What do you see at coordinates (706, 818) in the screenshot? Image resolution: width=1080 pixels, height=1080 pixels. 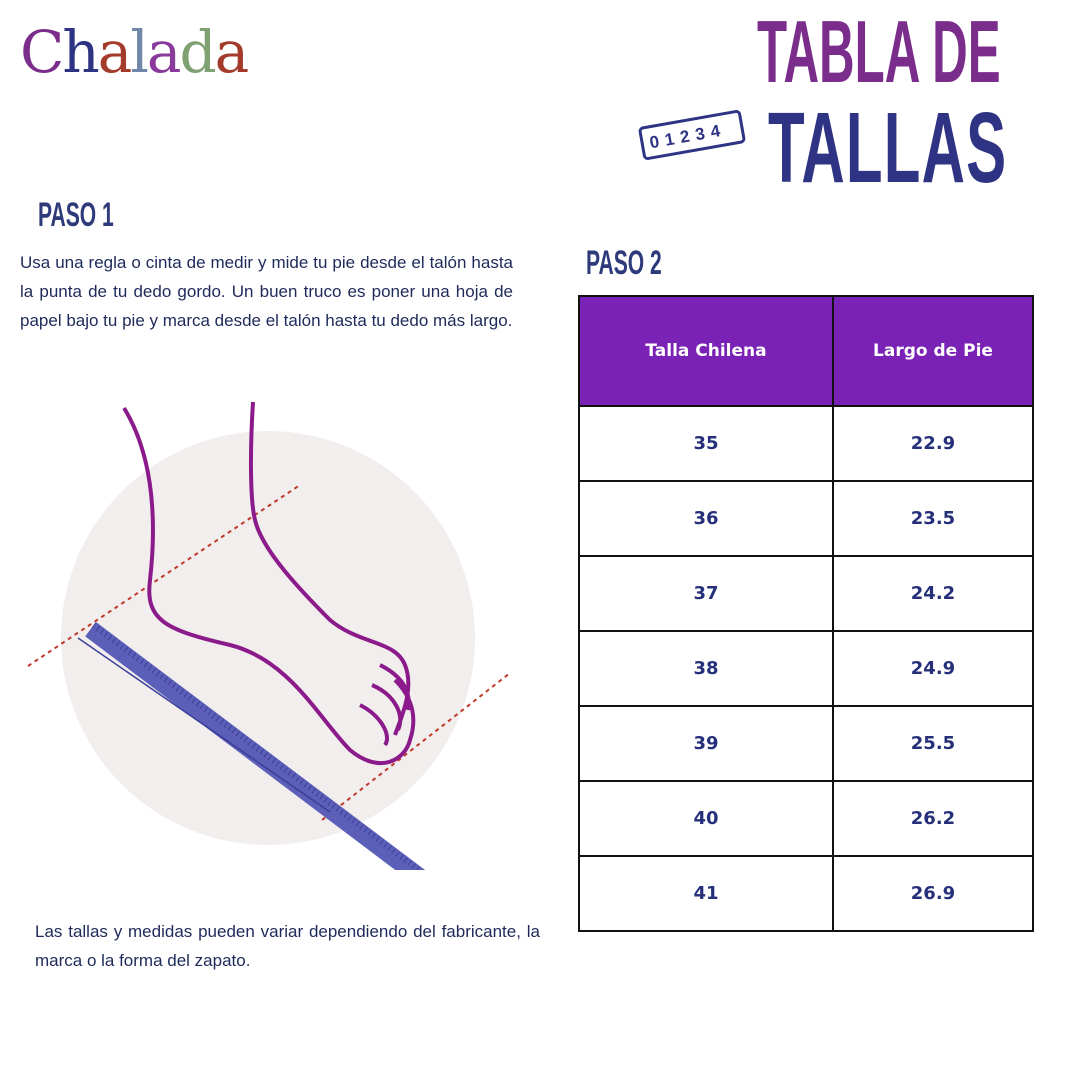 I see `size-cell: 40` at bounding box center [706, 818].